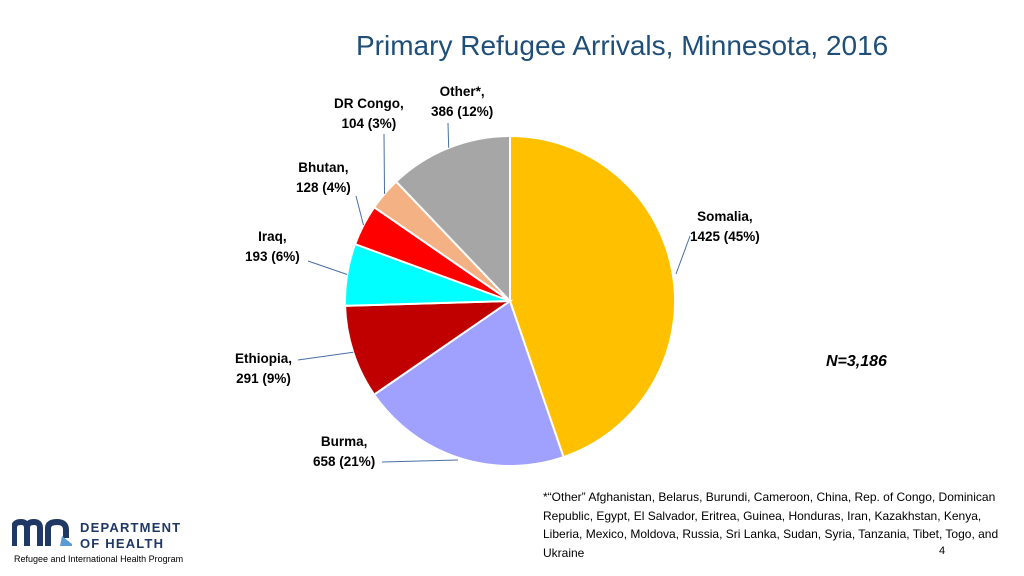  I want to click on slice-value: 1425 (45%), so click(725, 236).